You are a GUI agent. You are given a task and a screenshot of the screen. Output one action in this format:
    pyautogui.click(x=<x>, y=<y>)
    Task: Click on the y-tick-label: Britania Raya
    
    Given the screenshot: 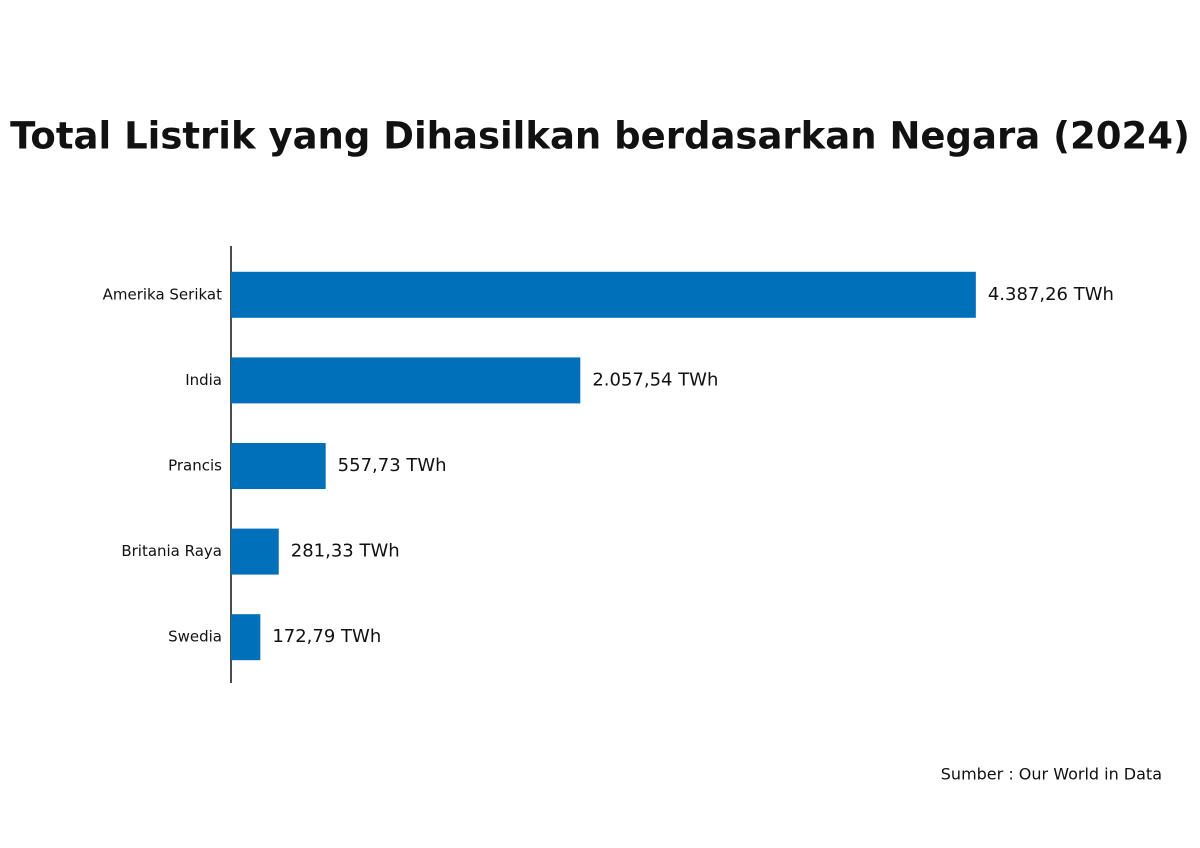 What is the action you would take?
    pyautogui.click(x=171, y=551)
    